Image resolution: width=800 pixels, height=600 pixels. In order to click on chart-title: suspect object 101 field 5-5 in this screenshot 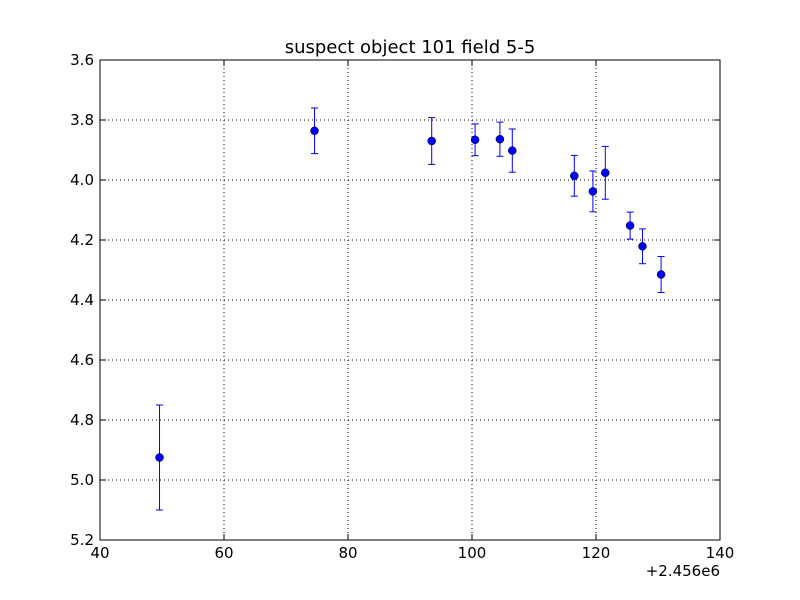, I will do `click(410, 47)`.